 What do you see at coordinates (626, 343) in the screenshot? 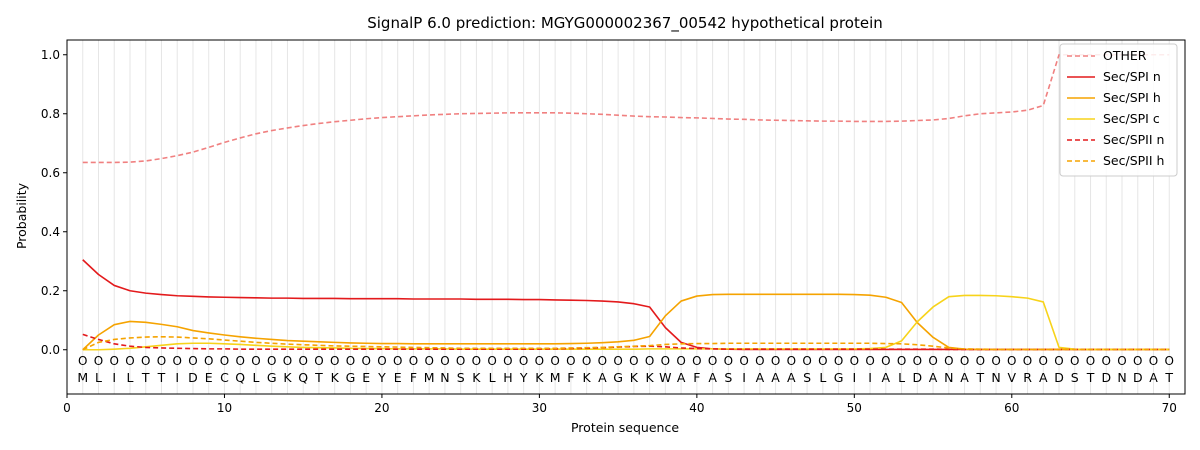
I see `series-line-sec-spii-h` at bounding box center [626, 343].